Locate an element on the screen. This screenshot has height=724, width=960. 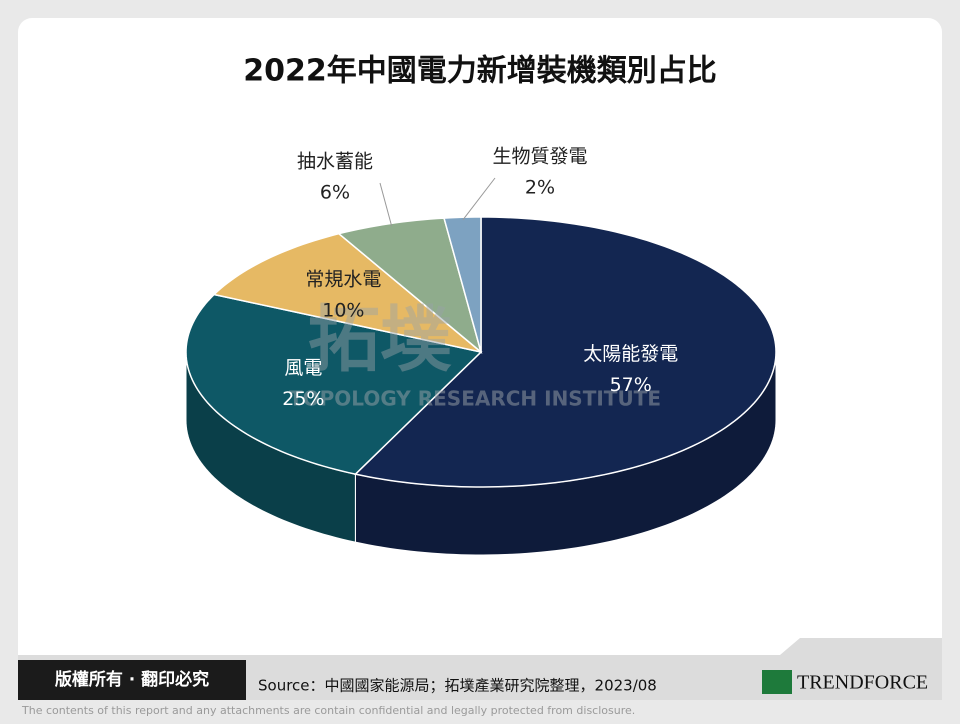
category-label: 風電 is located at coordinates (303, 368).